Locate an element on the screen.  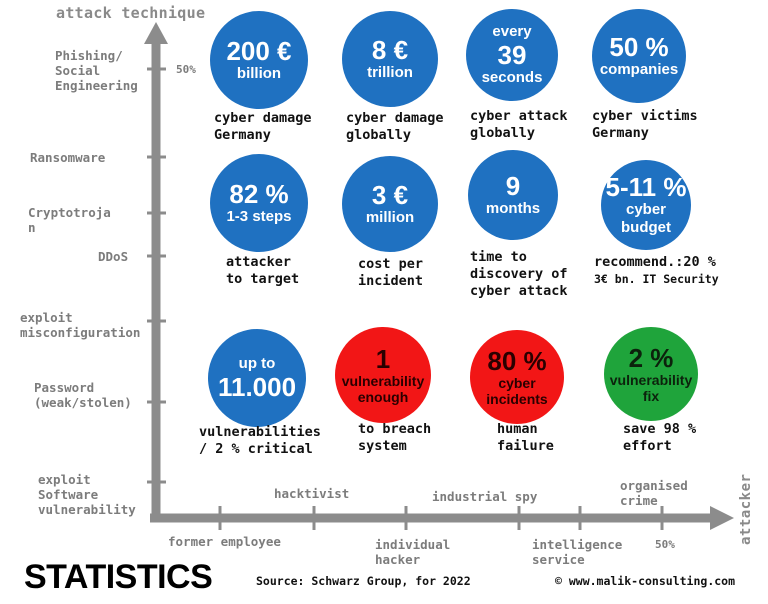
stat-circle-vulnerability-fix: 2 % vulnerability fix is located at coordinates (651, 374).